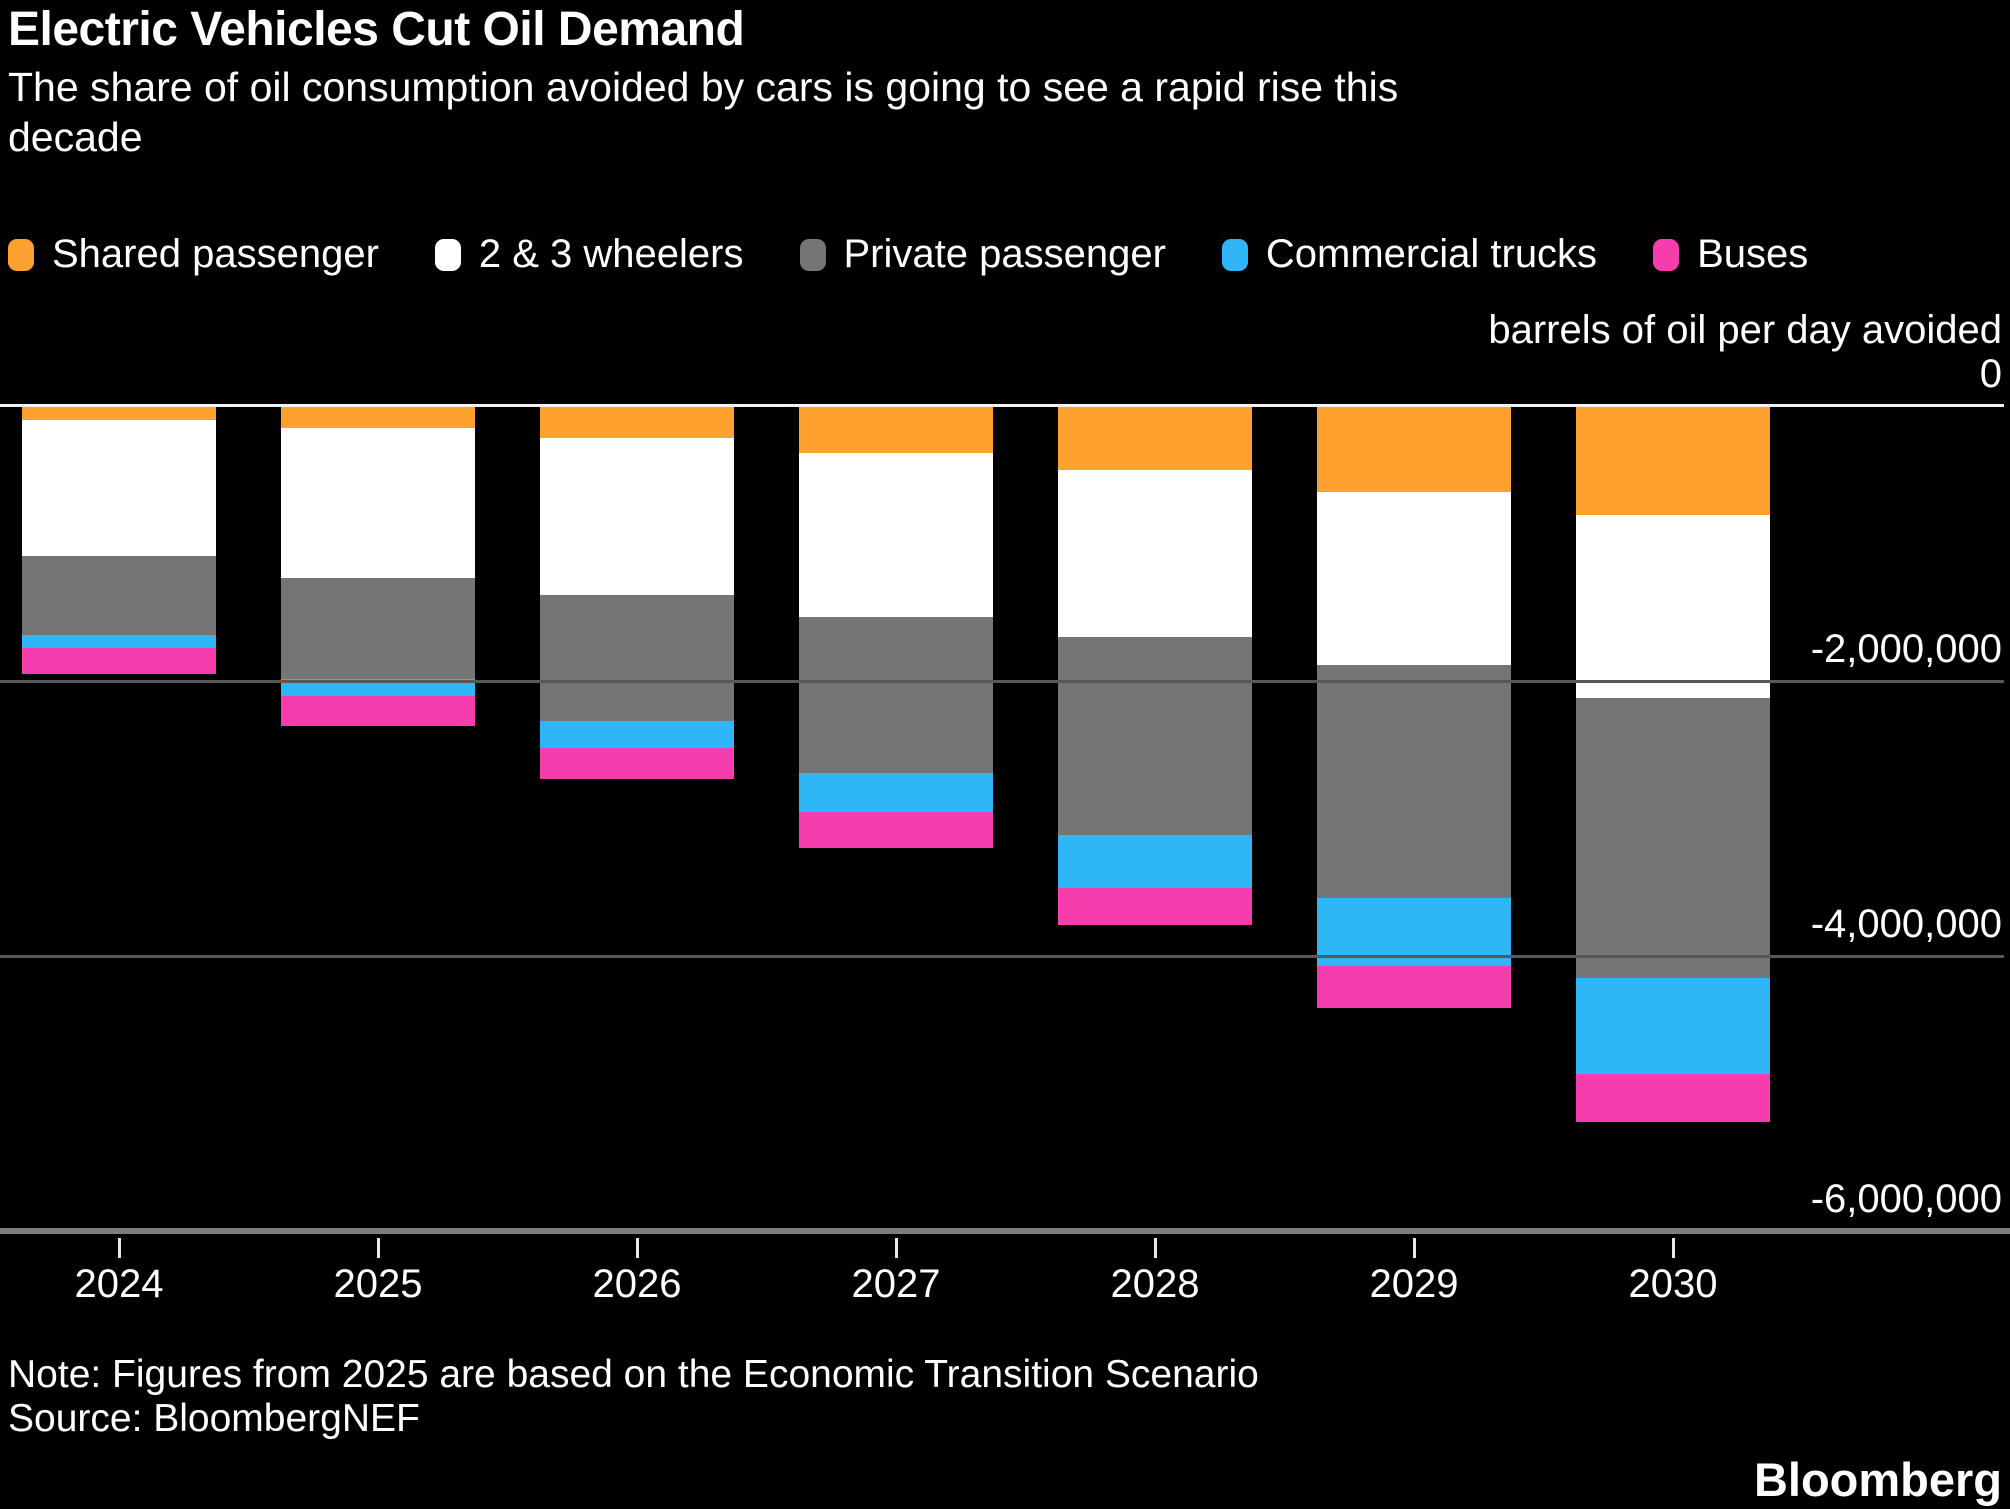  I want to click on x-tick-2026, so click(637, 1248).